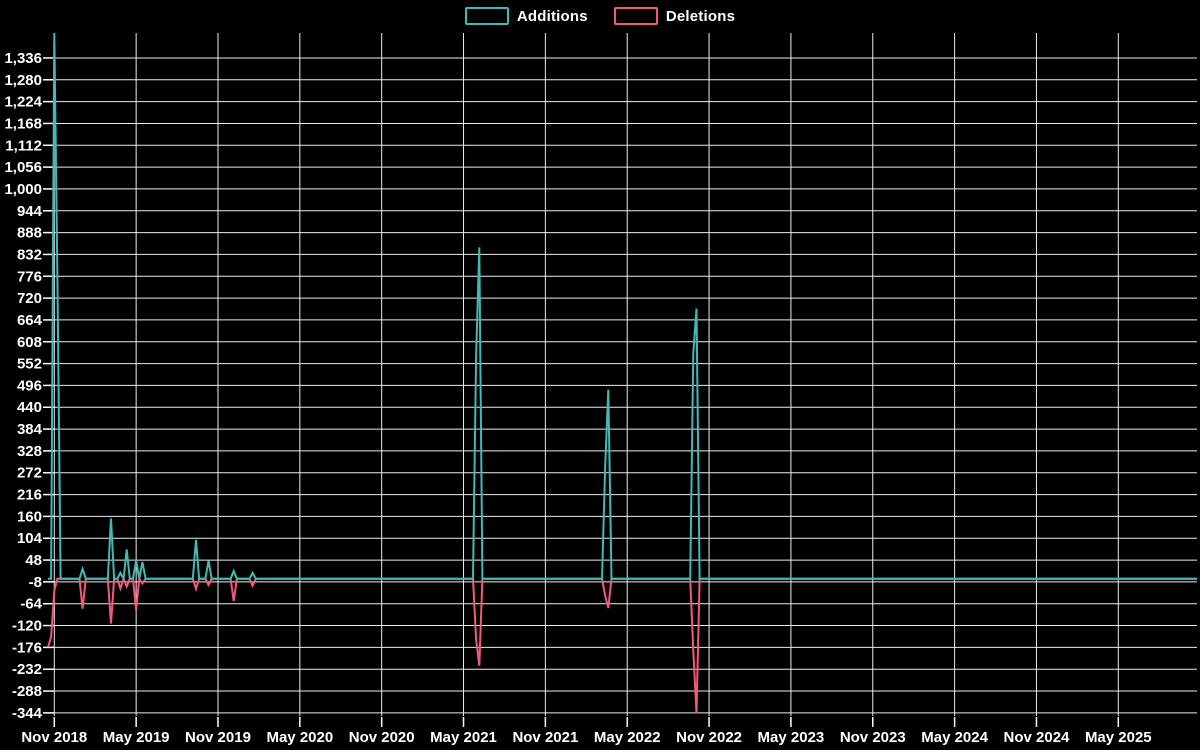  I want to click on x-axis-label: Nov 2020, so click(382, 737).